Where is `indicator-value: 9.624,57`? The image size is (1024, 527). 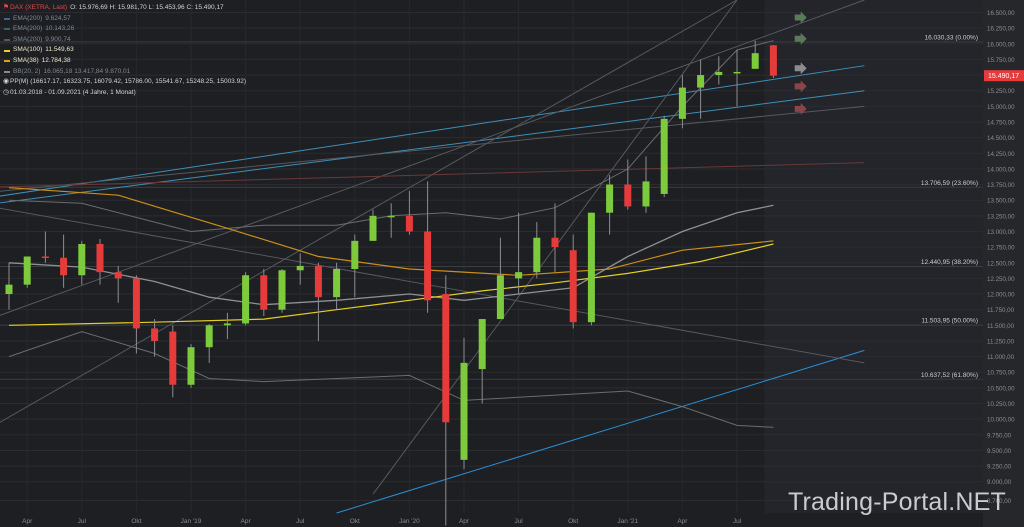
indicator-value: 9.624,57 is located at coordinates (58, 18).